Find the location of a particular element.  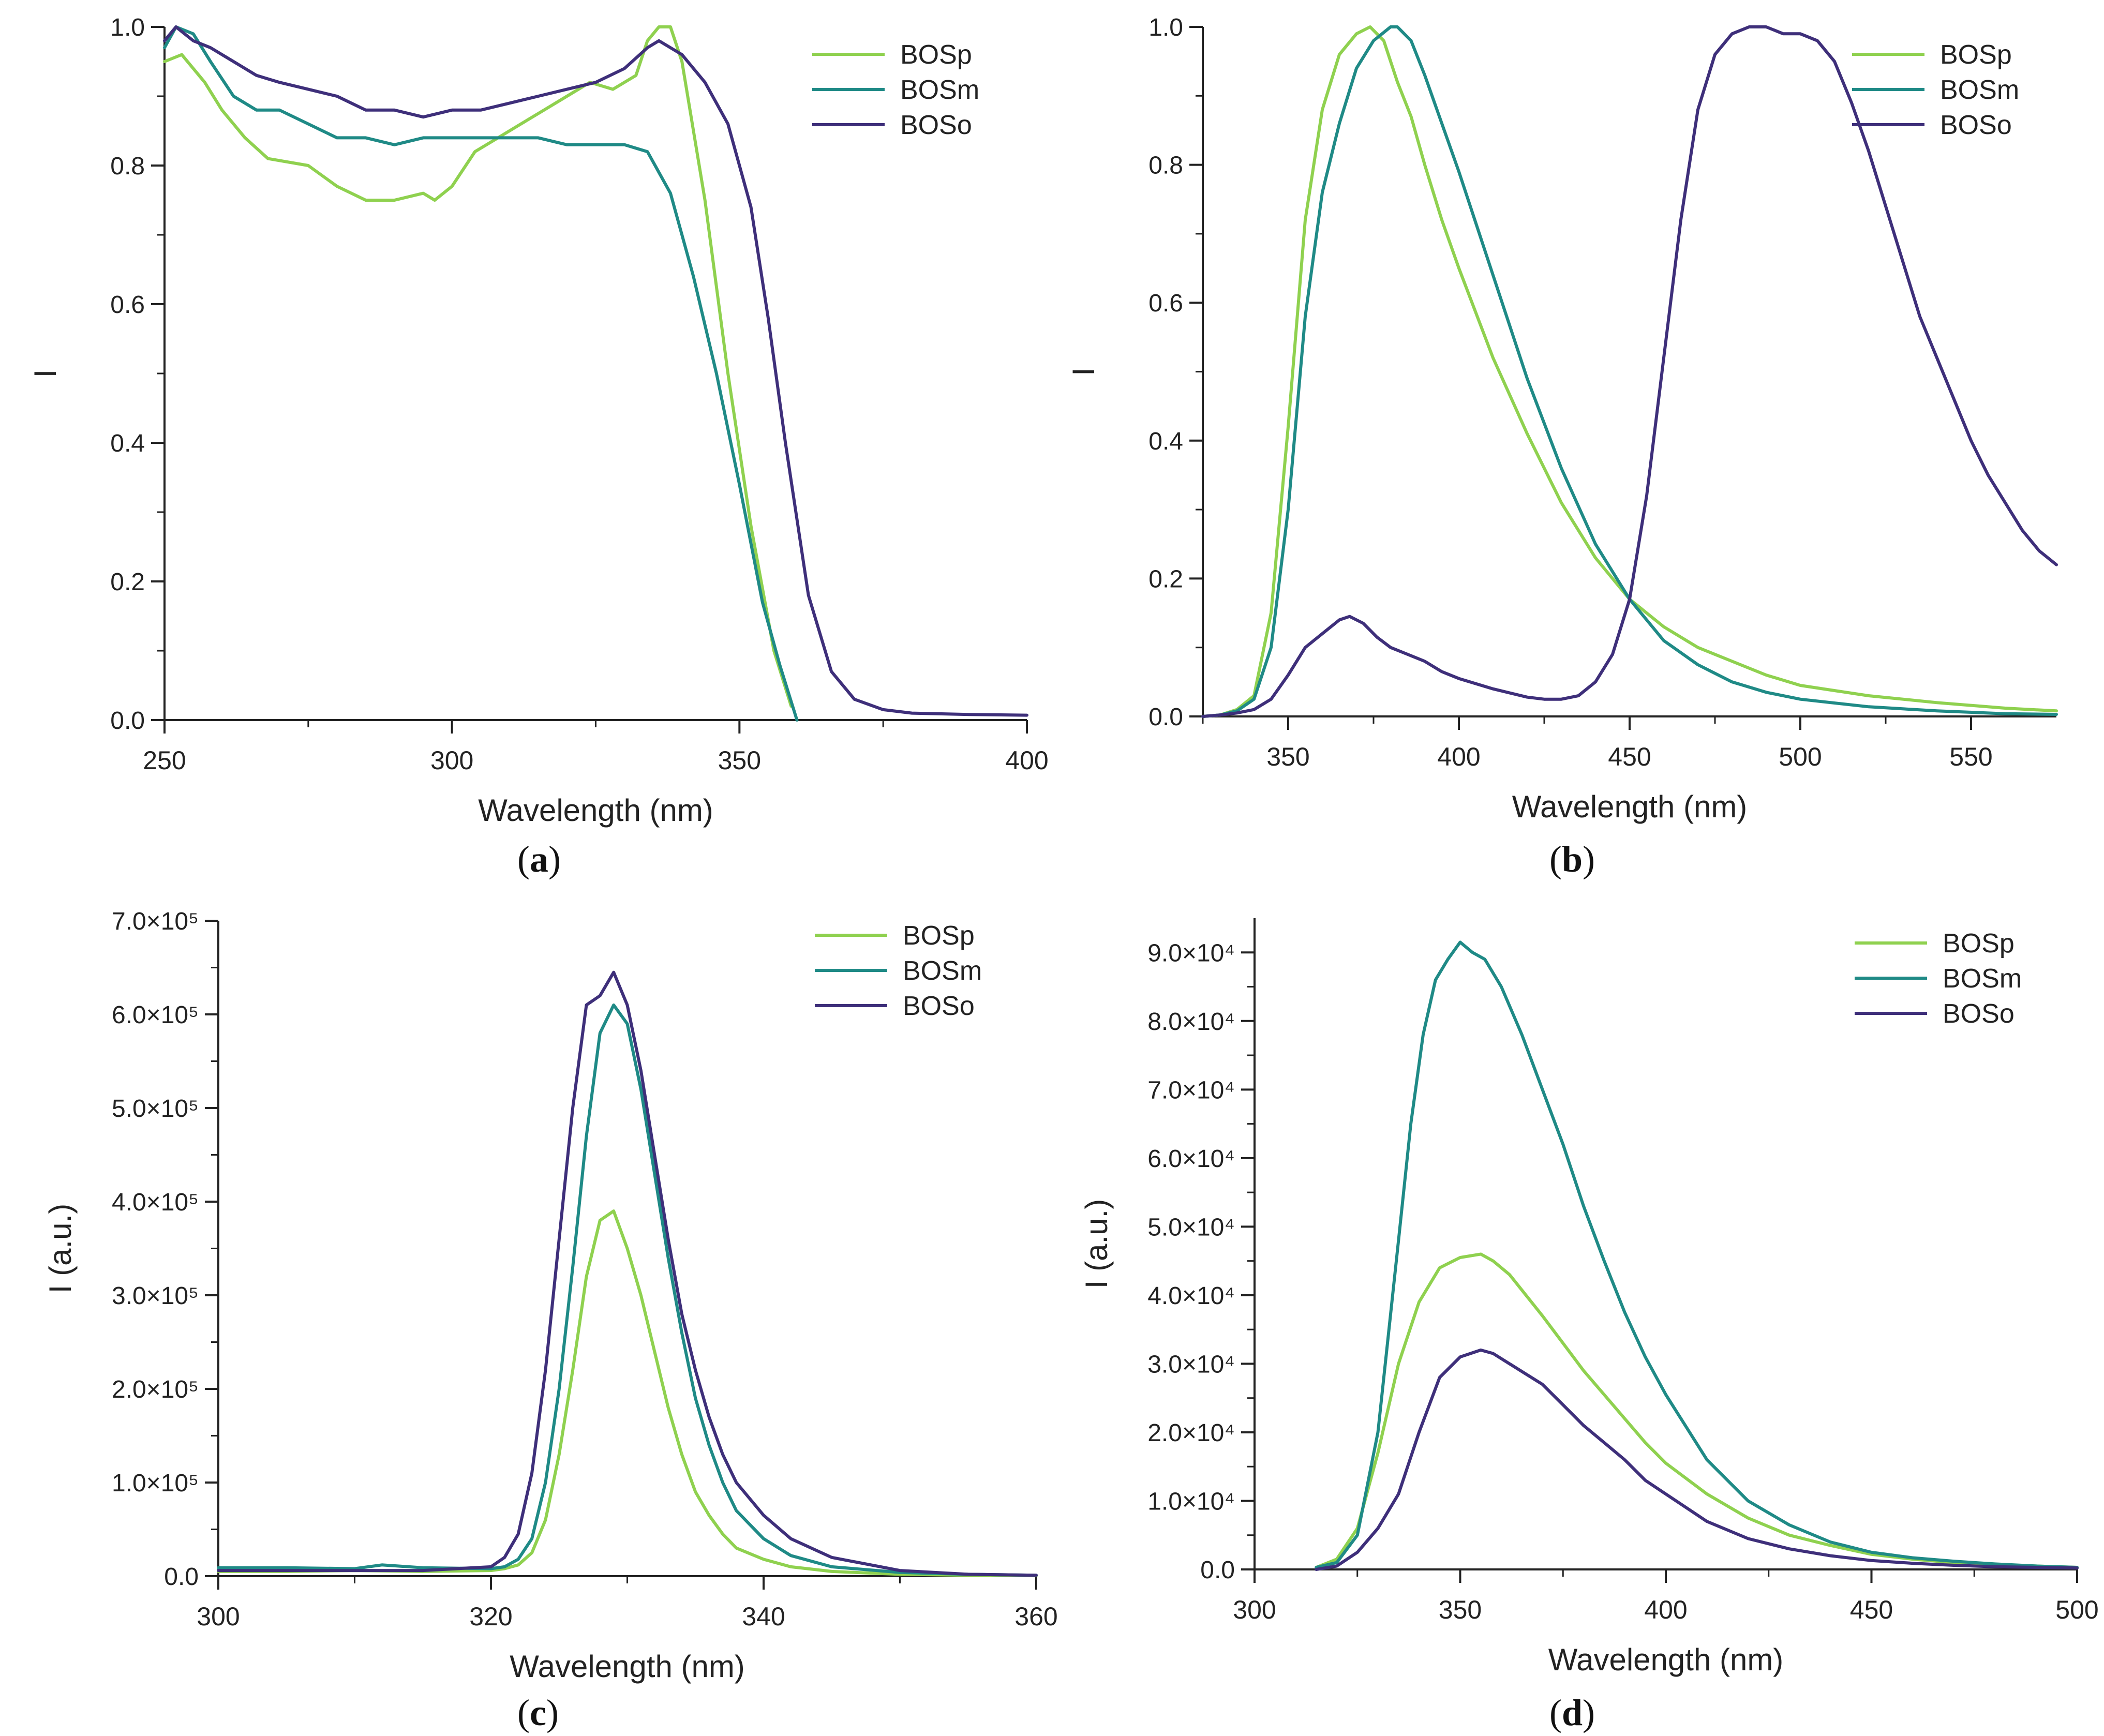

y-tick-label: 4.0×10⁴ is located at coordinates (1191, 1296).